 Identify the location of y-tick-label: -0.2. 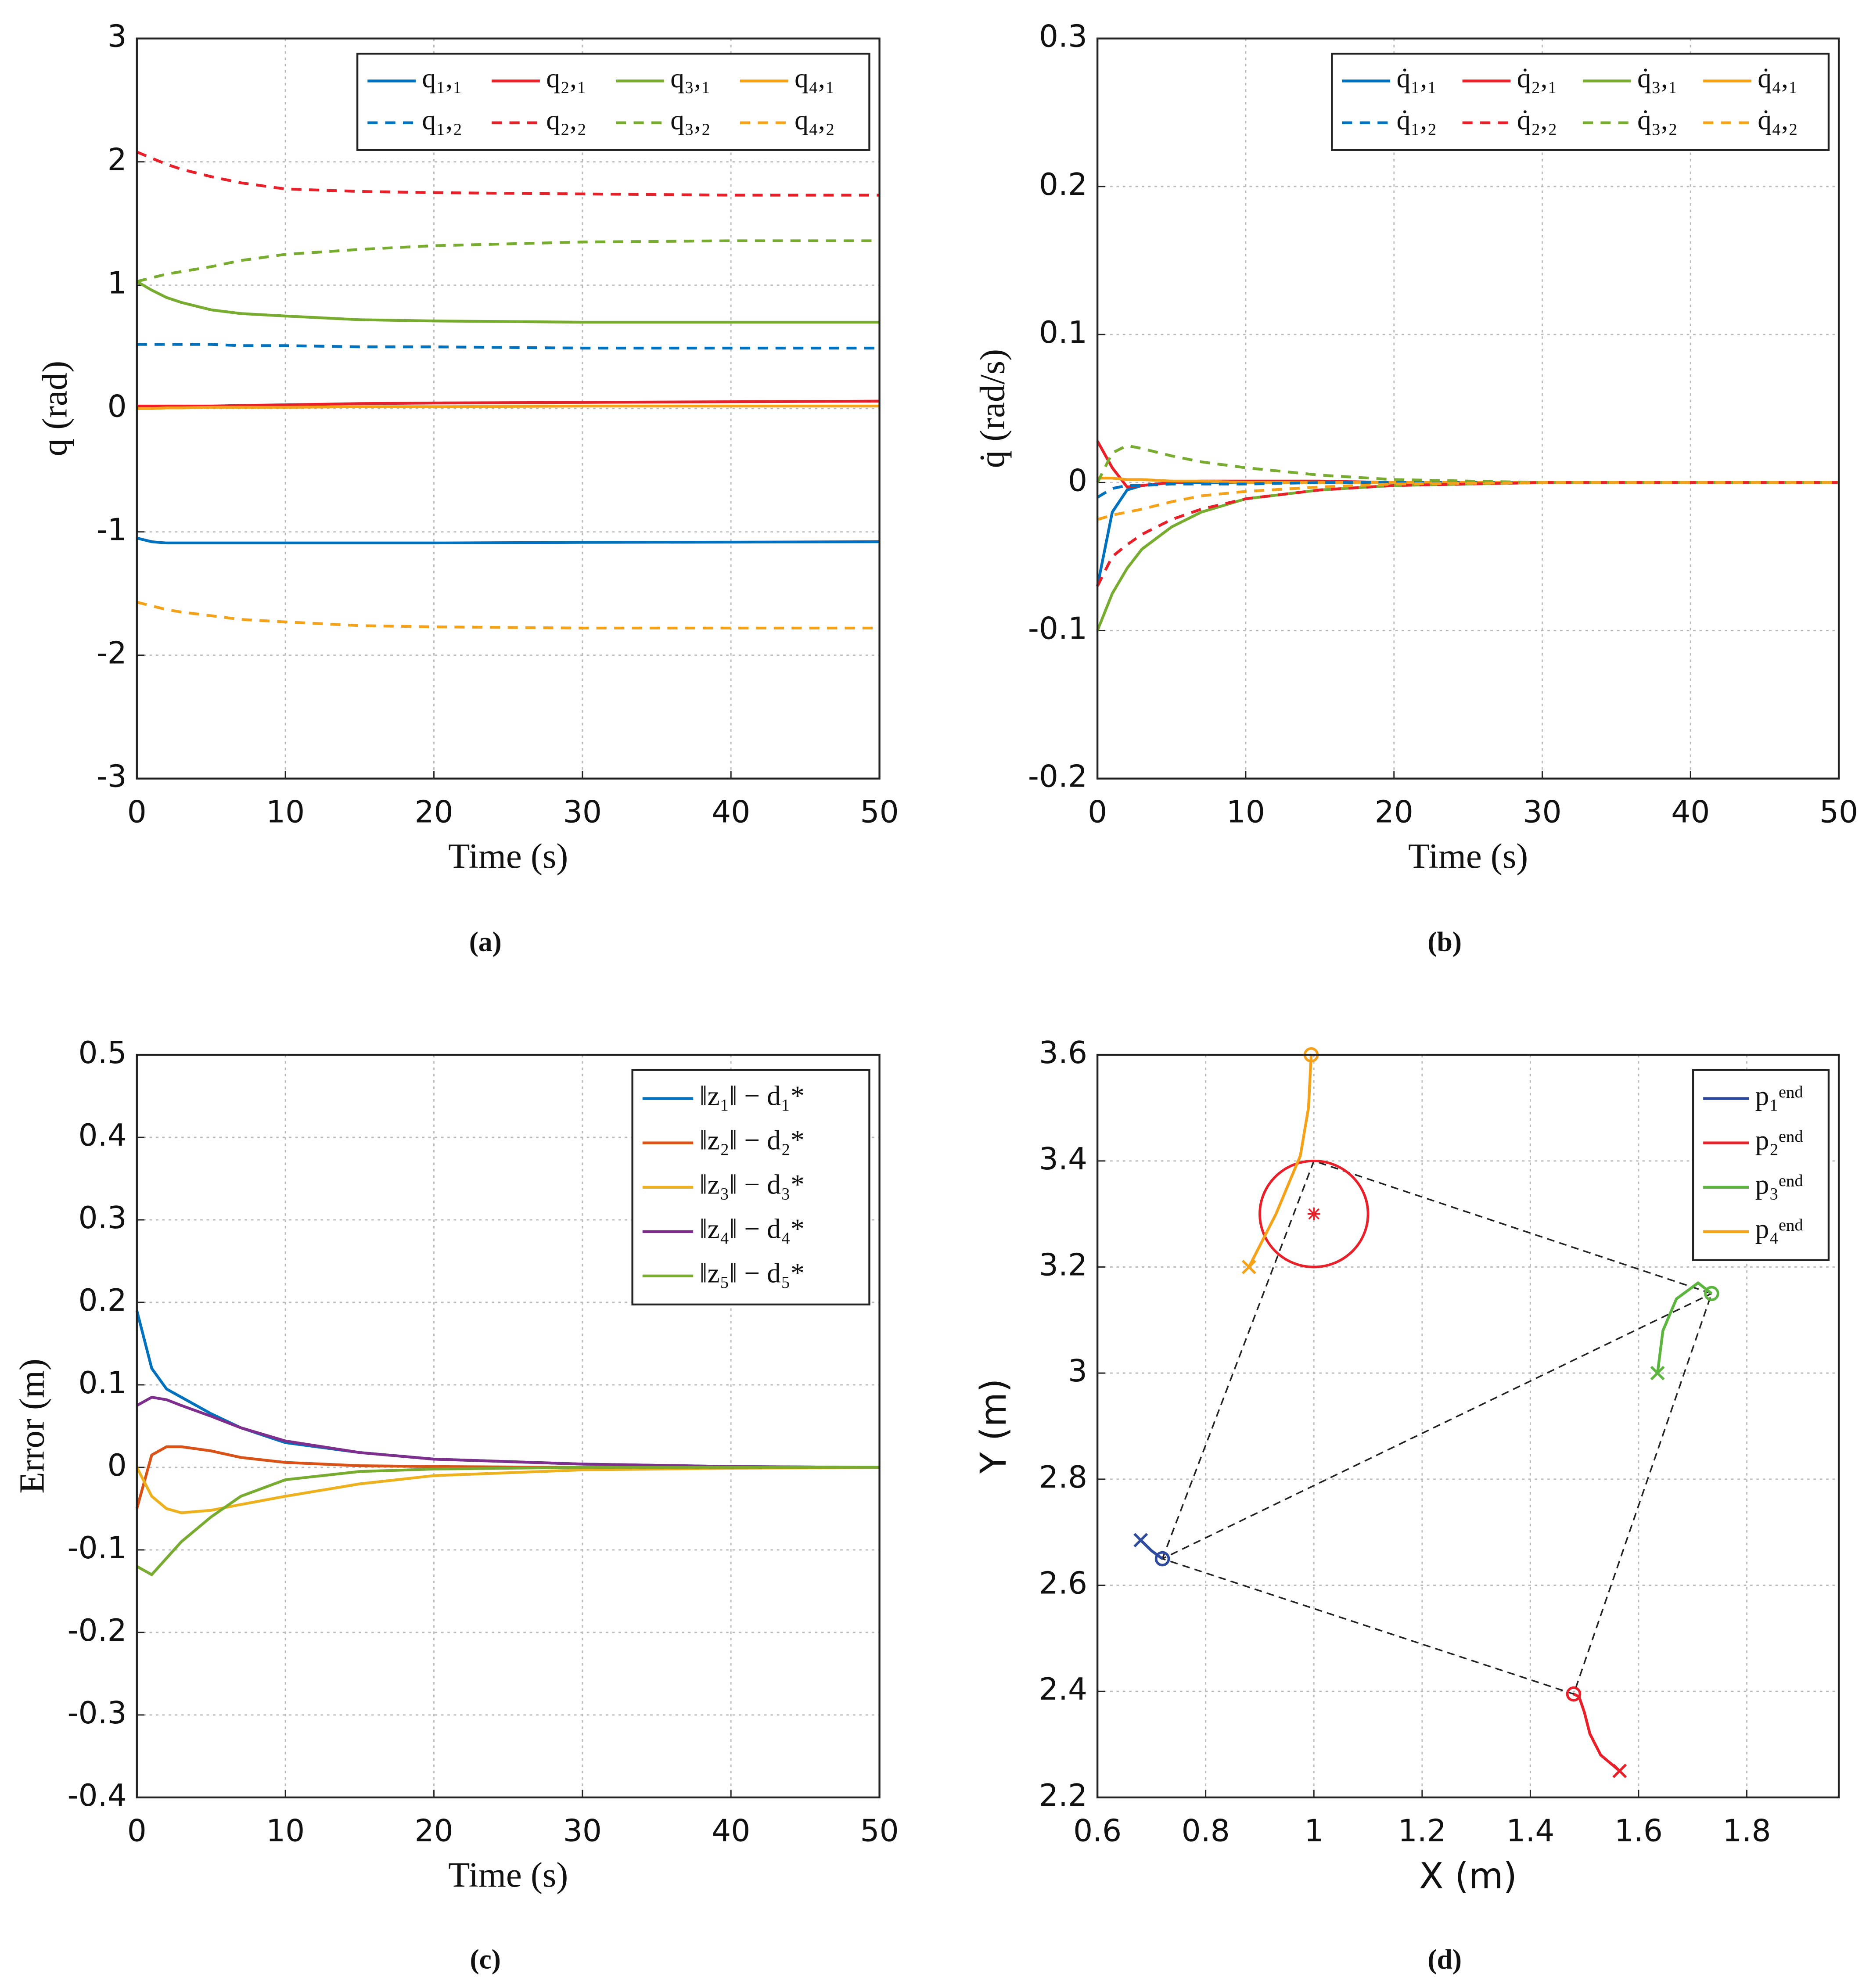
(97, 1630).